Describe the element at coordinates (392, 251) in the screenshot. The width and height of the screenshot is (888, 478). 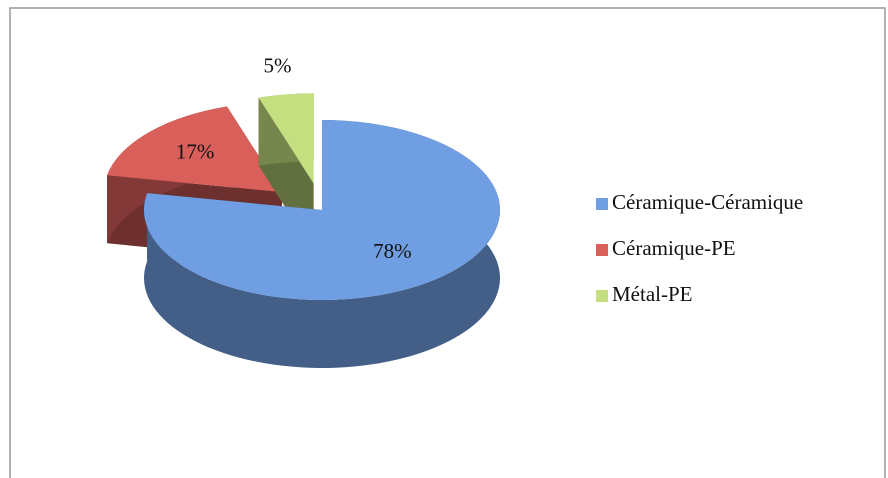
I see `data-label: 78%` at that location.